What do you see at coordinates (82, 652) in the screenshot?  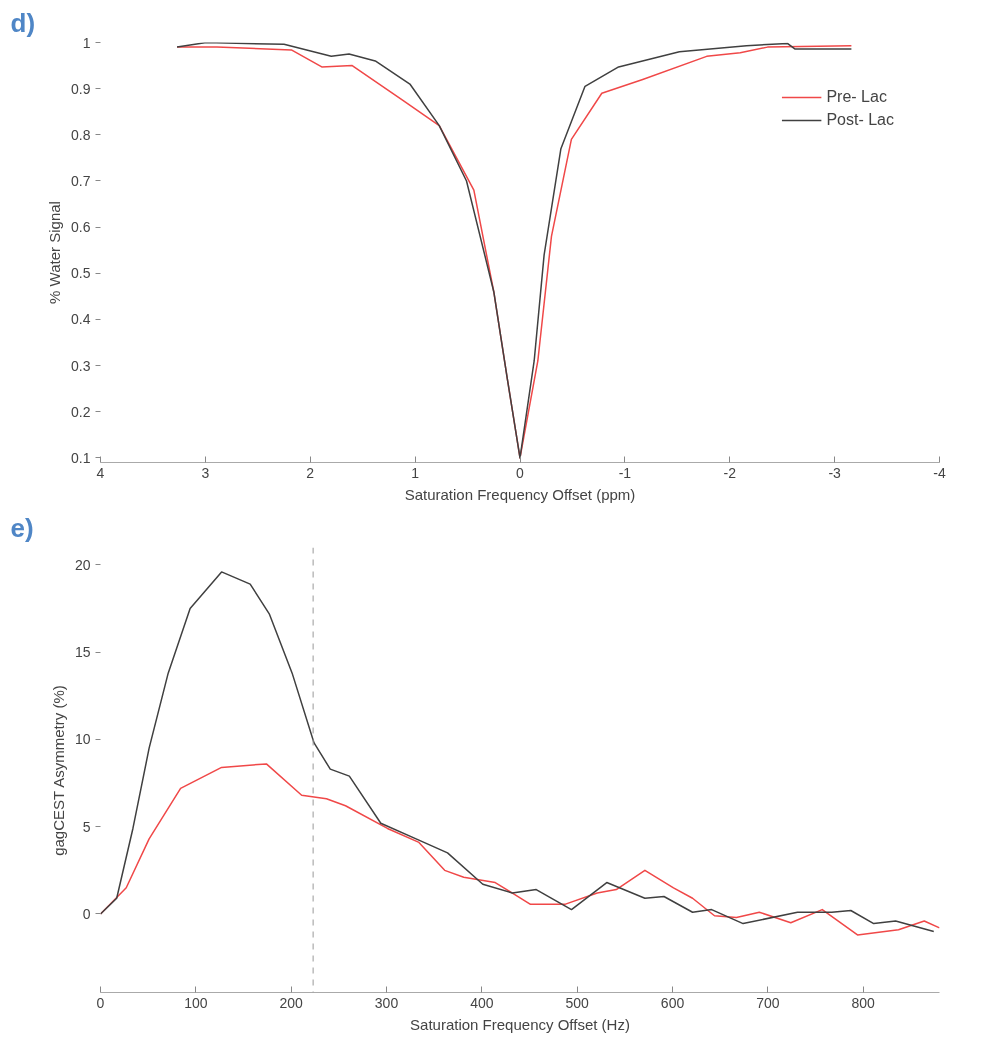 I see `y-tick-label: 15` at bounding box center [82, 652].